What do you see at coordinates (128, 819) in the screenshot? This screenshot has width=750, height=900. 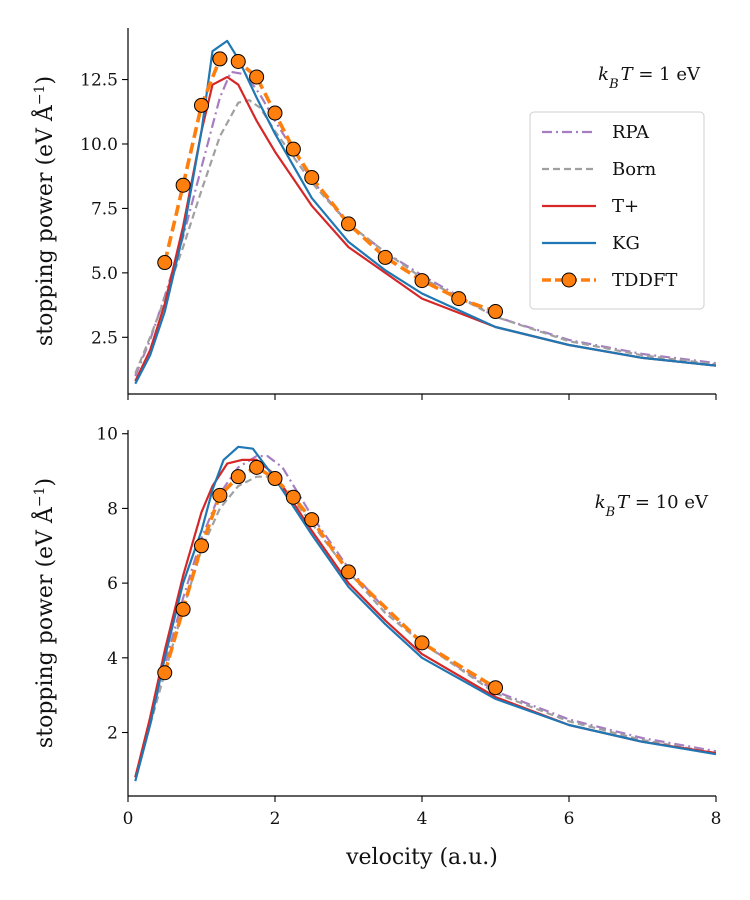 I see `x-tick-label: 0` at bounding box center [128, 819].